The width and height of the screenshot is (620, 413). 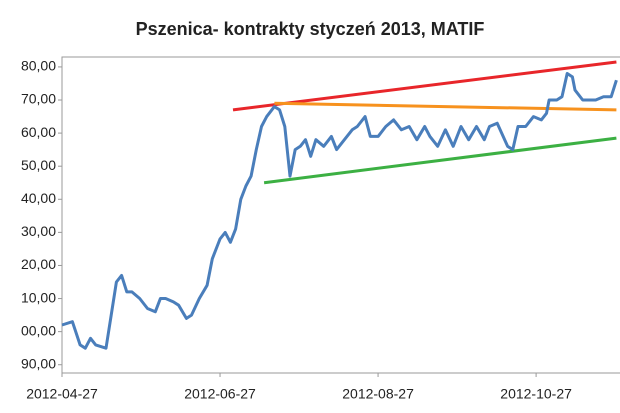 What do you see at coordinates (38, 198) in the screenshot?
I see `y-tick-label: 40,00` at bounding box center [38, 198].